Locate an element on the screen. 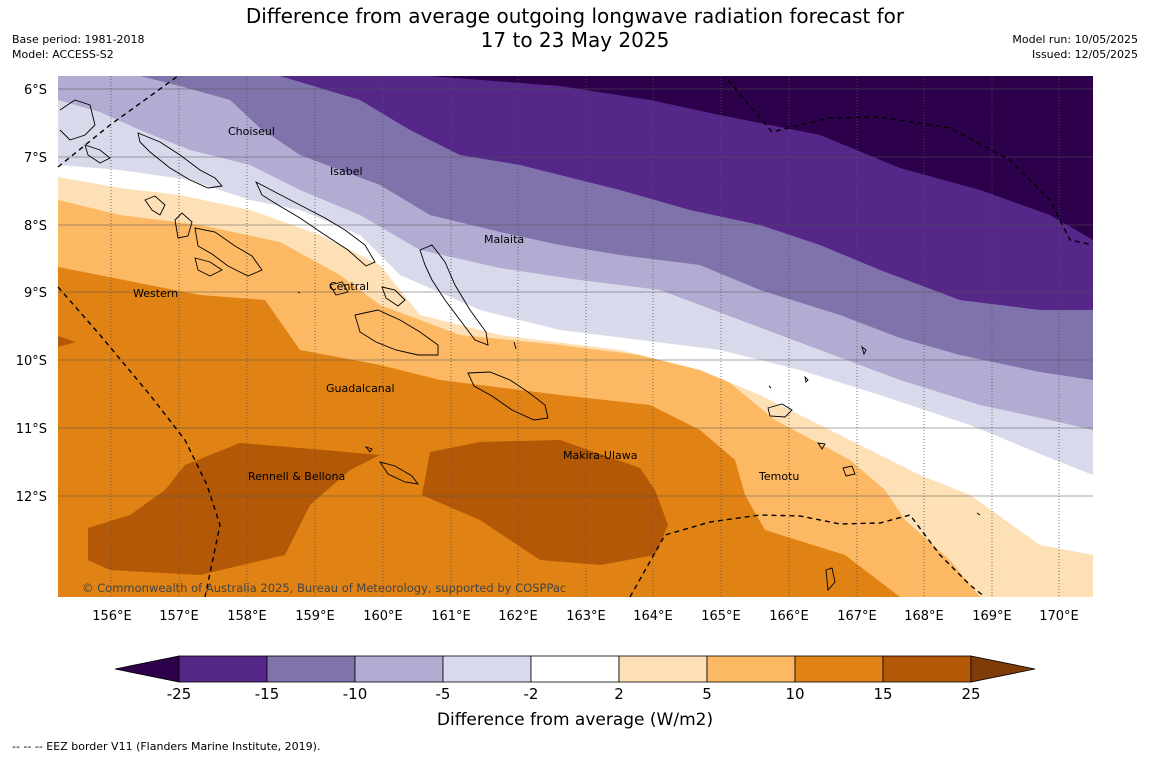 The height and width of the screenshot is (758, 1150). lon-tick-label: 158°E is located at coordinates (247, 616).